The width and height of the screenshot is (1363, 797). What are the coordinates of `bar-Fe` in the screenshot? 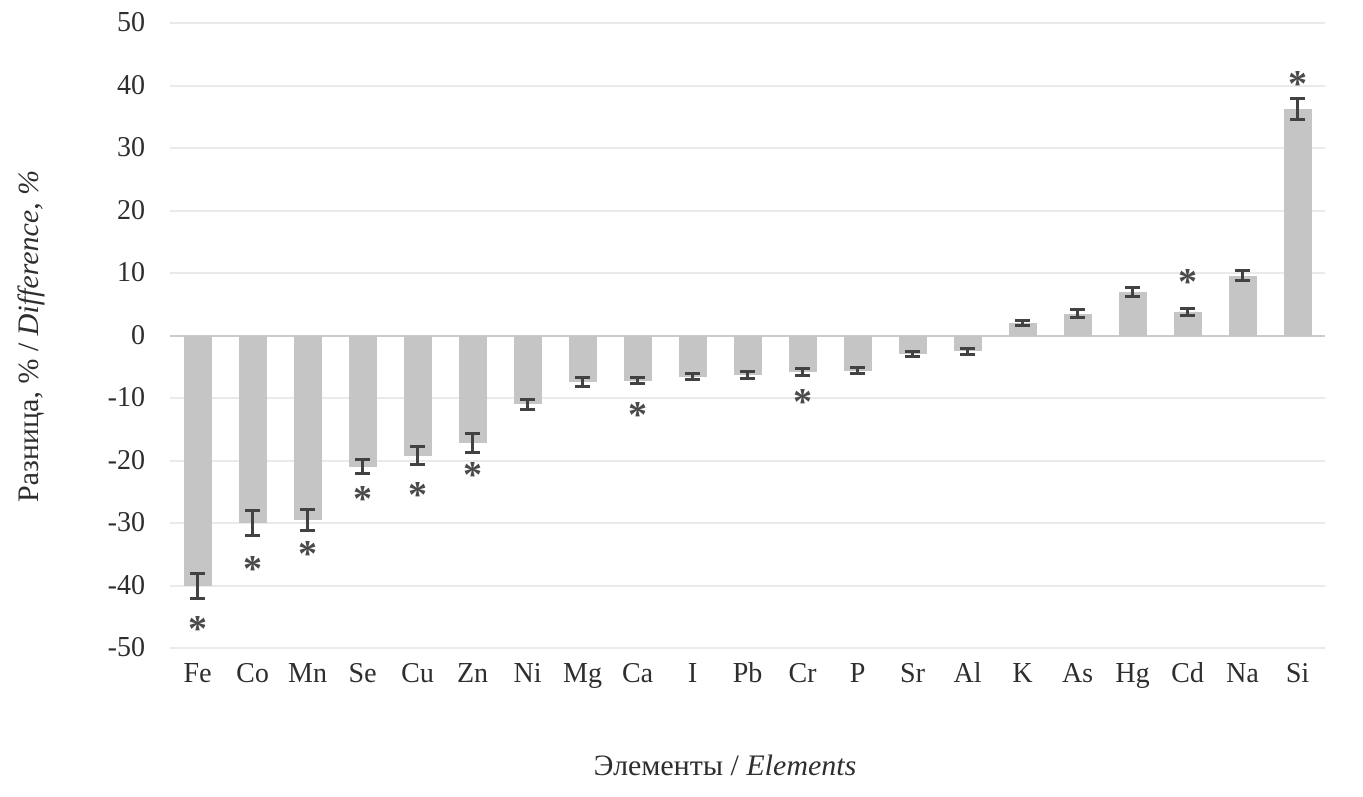 It's located at (197, 460).